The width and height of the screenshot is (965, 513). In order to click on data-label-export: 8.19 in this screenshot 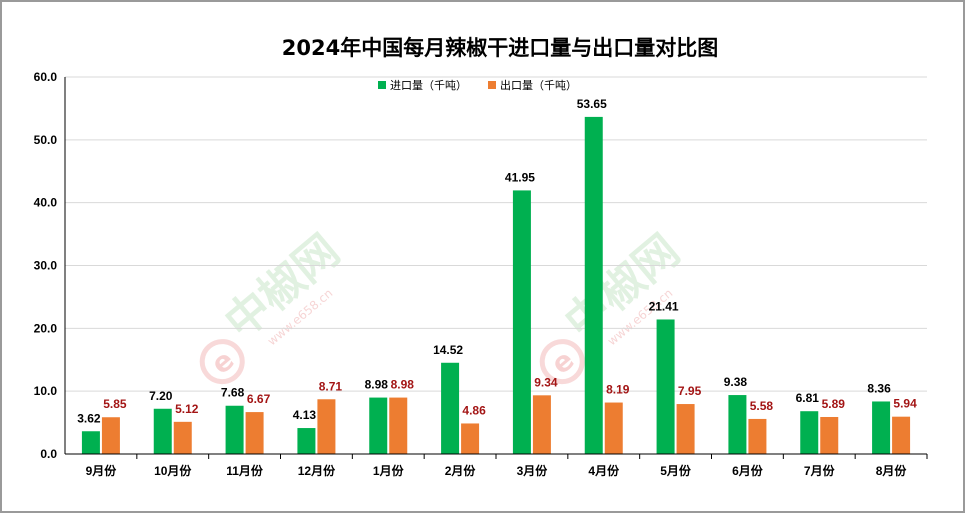, I will do `click(618, 390)`.